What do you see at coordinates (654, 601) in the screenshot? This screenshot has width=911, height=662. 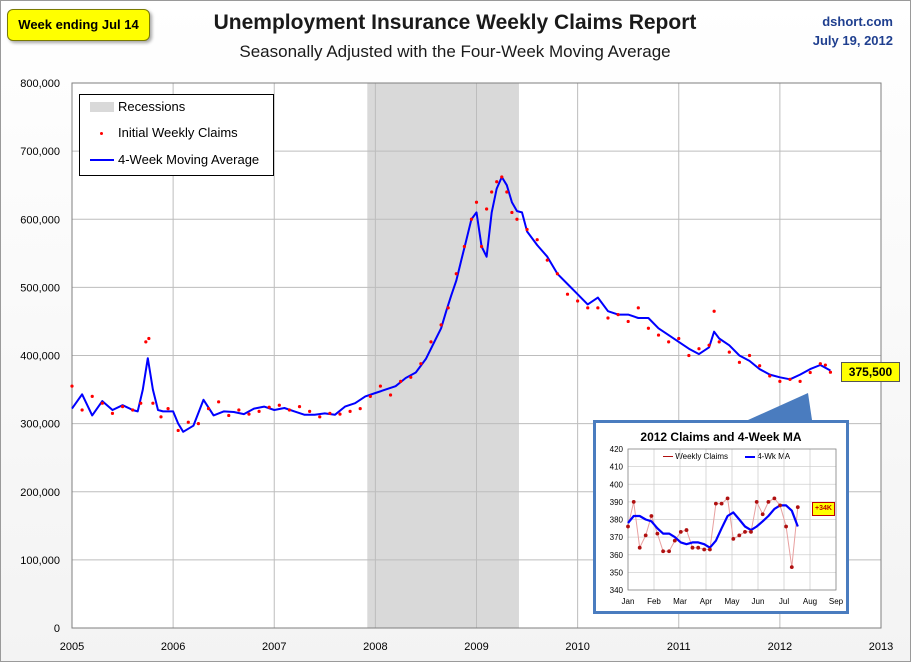 I see `inset-x-tick-label: Feb` at bounding box center [654, 601].